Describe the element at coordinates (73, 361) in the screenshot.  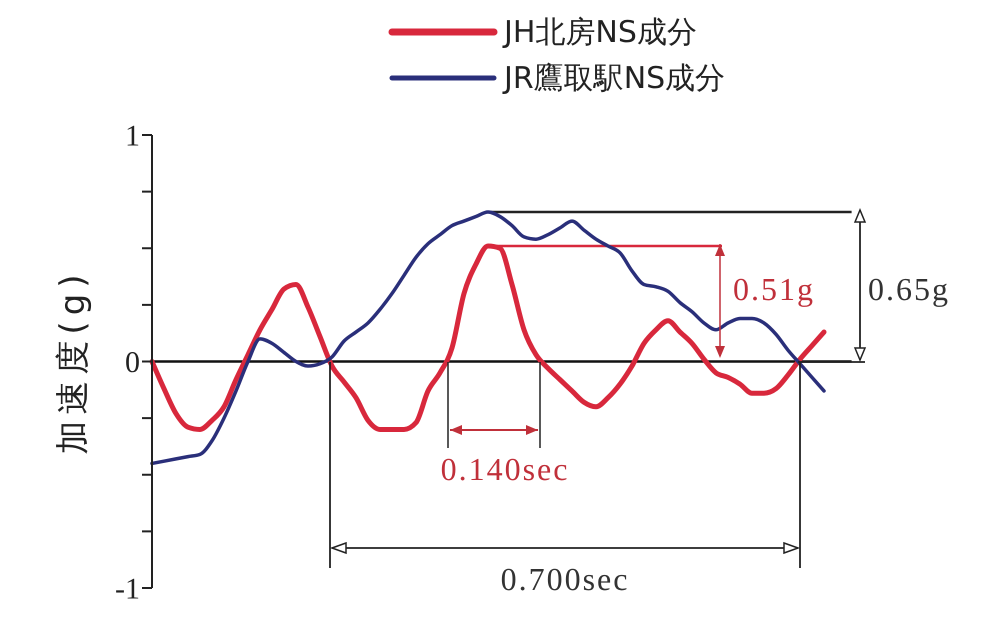
I see `y-axis-title: 加速度(g)` at that location.